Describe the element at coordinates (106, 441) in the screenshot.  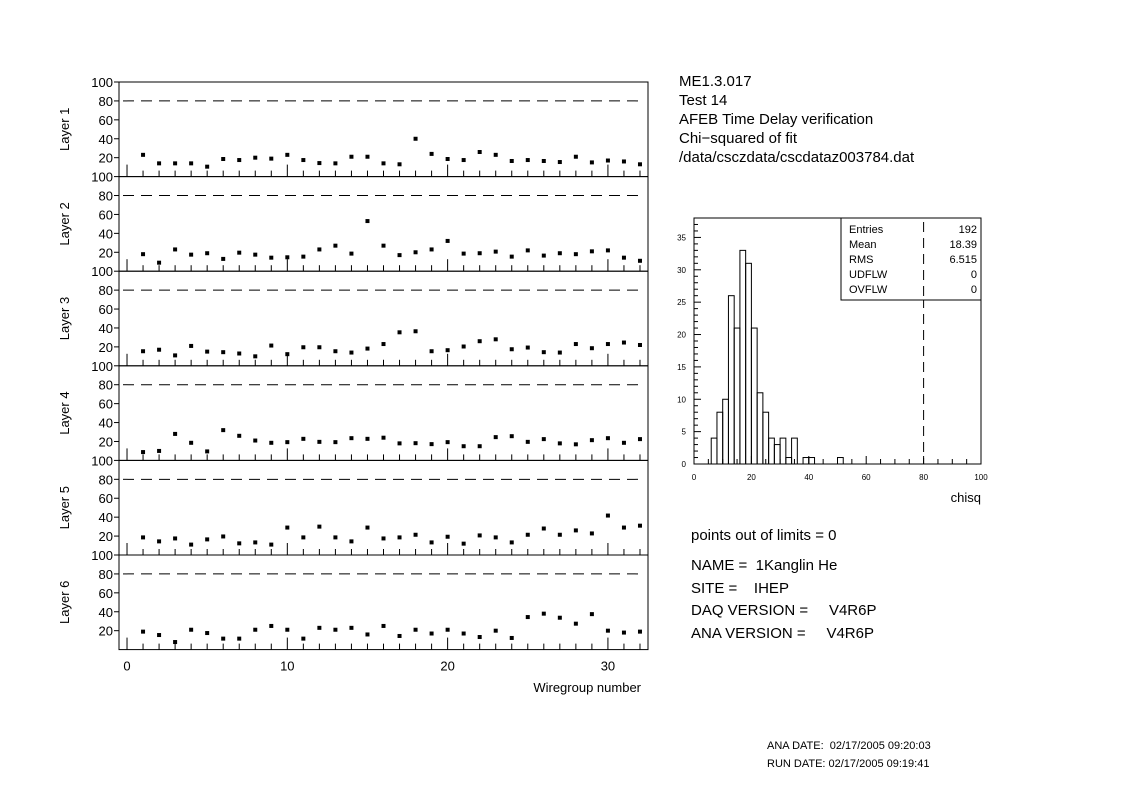
I see `y-tick-label: 20` at that location.